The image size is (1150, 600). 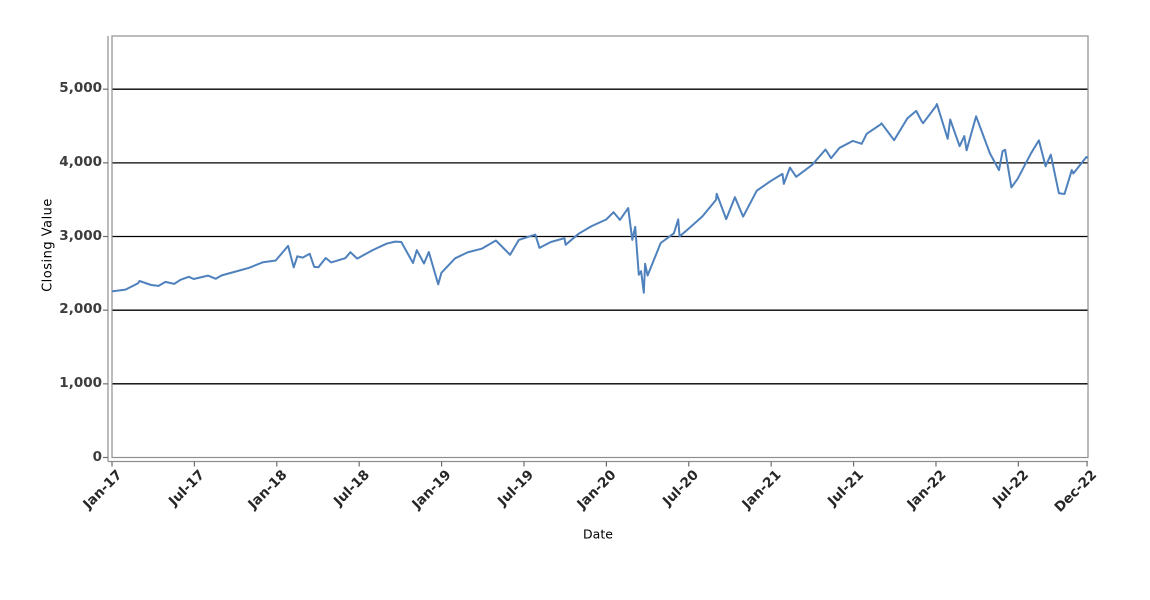 What do you see at coordinates (48, 245) in the screenshot?
I see `y-axis-title: Closing Value` at bounding box center [48, 245].